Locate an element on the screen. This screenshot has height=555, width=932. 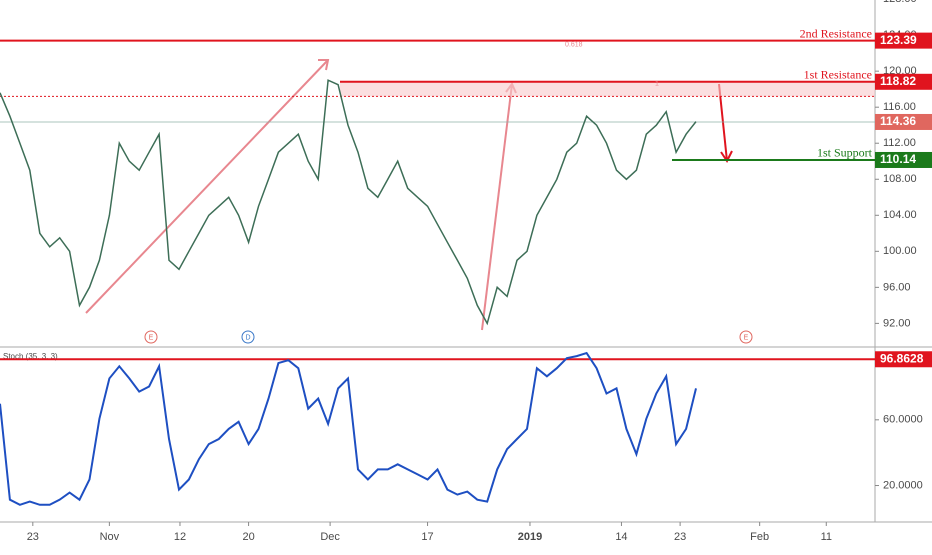
y-tick-label: 92.00 is located at coordinates (897, 323).